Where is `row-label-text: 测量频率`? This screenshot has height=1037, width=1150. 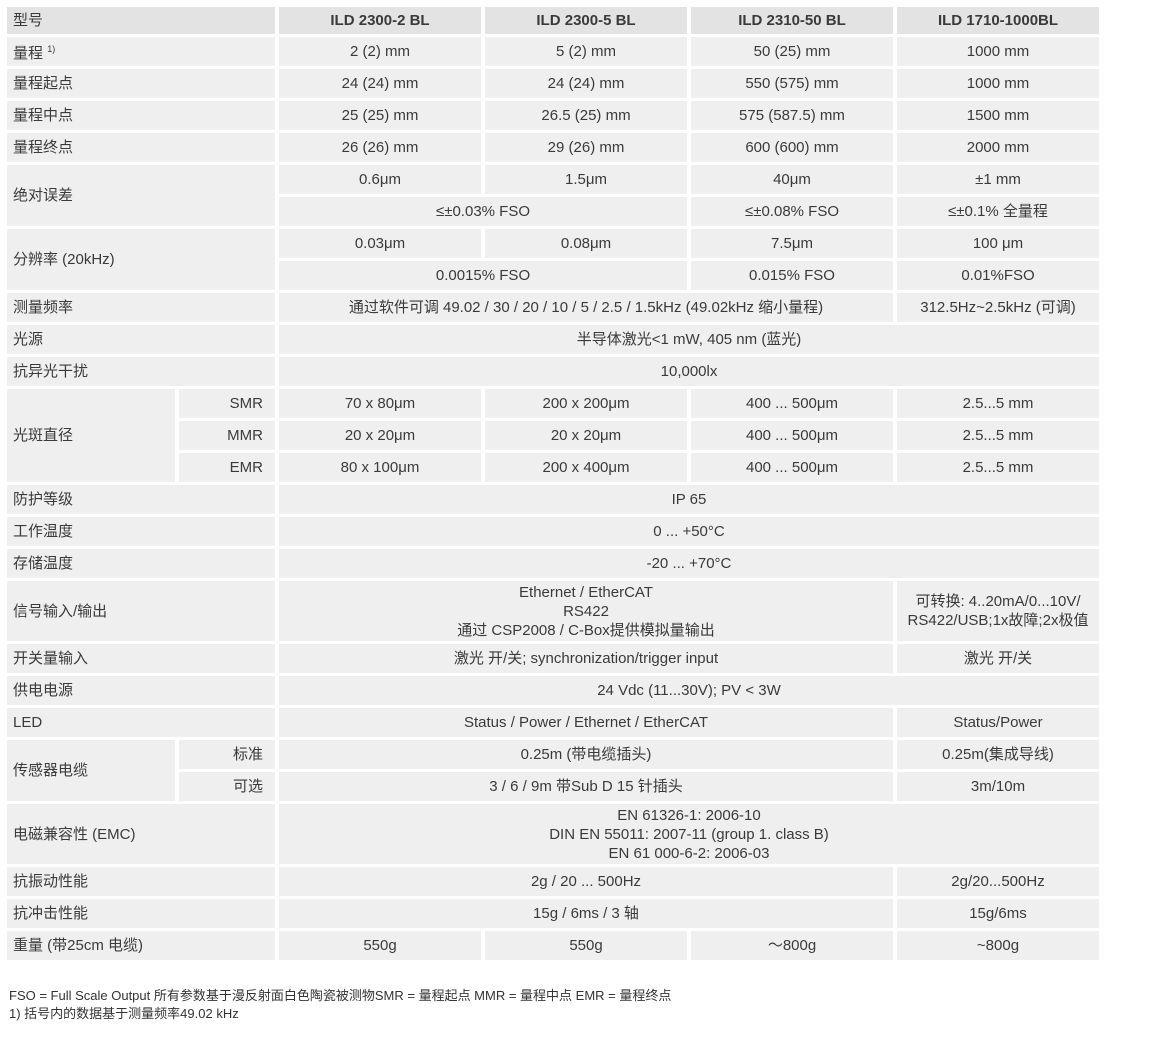 row-label-text: 测量频率 is located at coordinates (43, 307).